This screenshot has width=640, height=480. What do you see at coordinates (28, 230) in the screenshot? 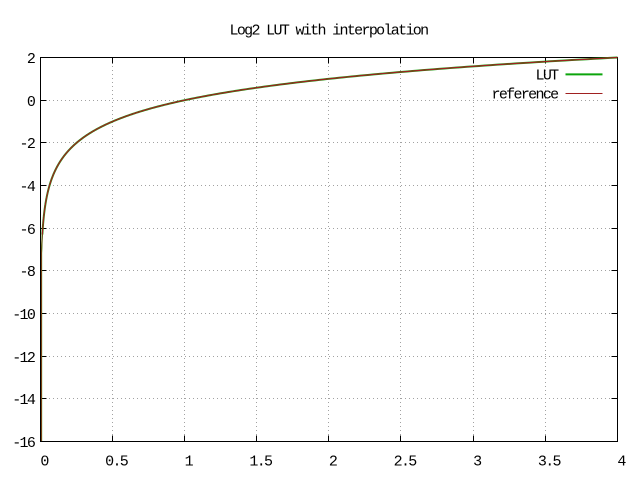
I see `svg-text: -6` at bounding box center [28, 230].